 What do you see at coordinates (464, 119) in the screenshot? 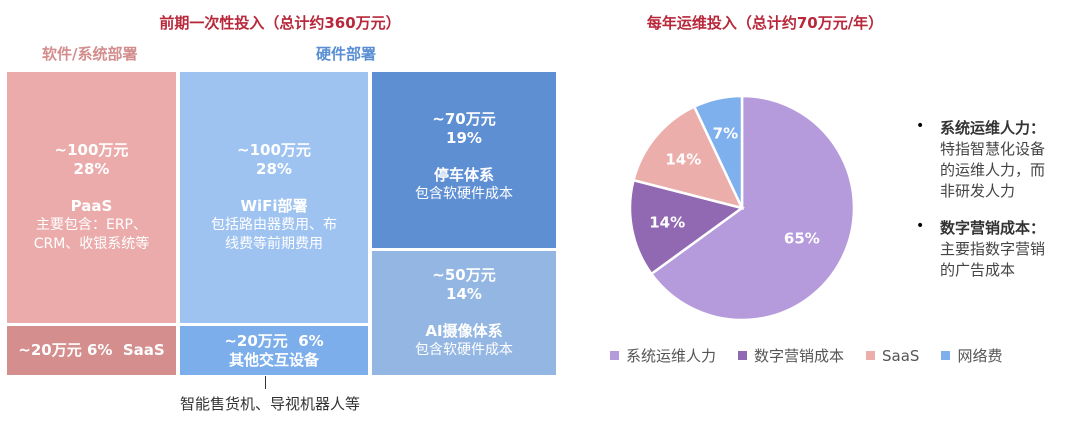
I see `parking-amount: ~70万元` at bounding box center [464, 119].